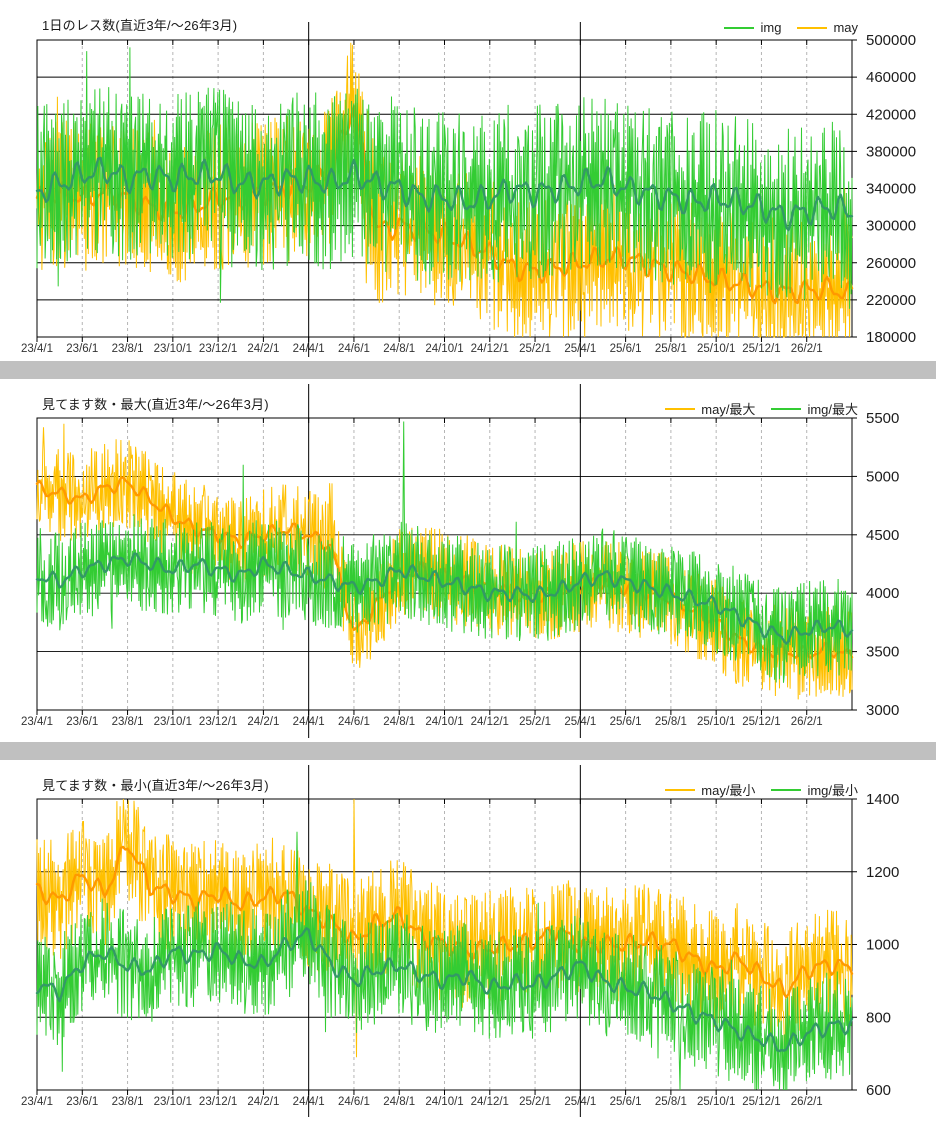  I want to click on legend-label: may, so click(845, 27).